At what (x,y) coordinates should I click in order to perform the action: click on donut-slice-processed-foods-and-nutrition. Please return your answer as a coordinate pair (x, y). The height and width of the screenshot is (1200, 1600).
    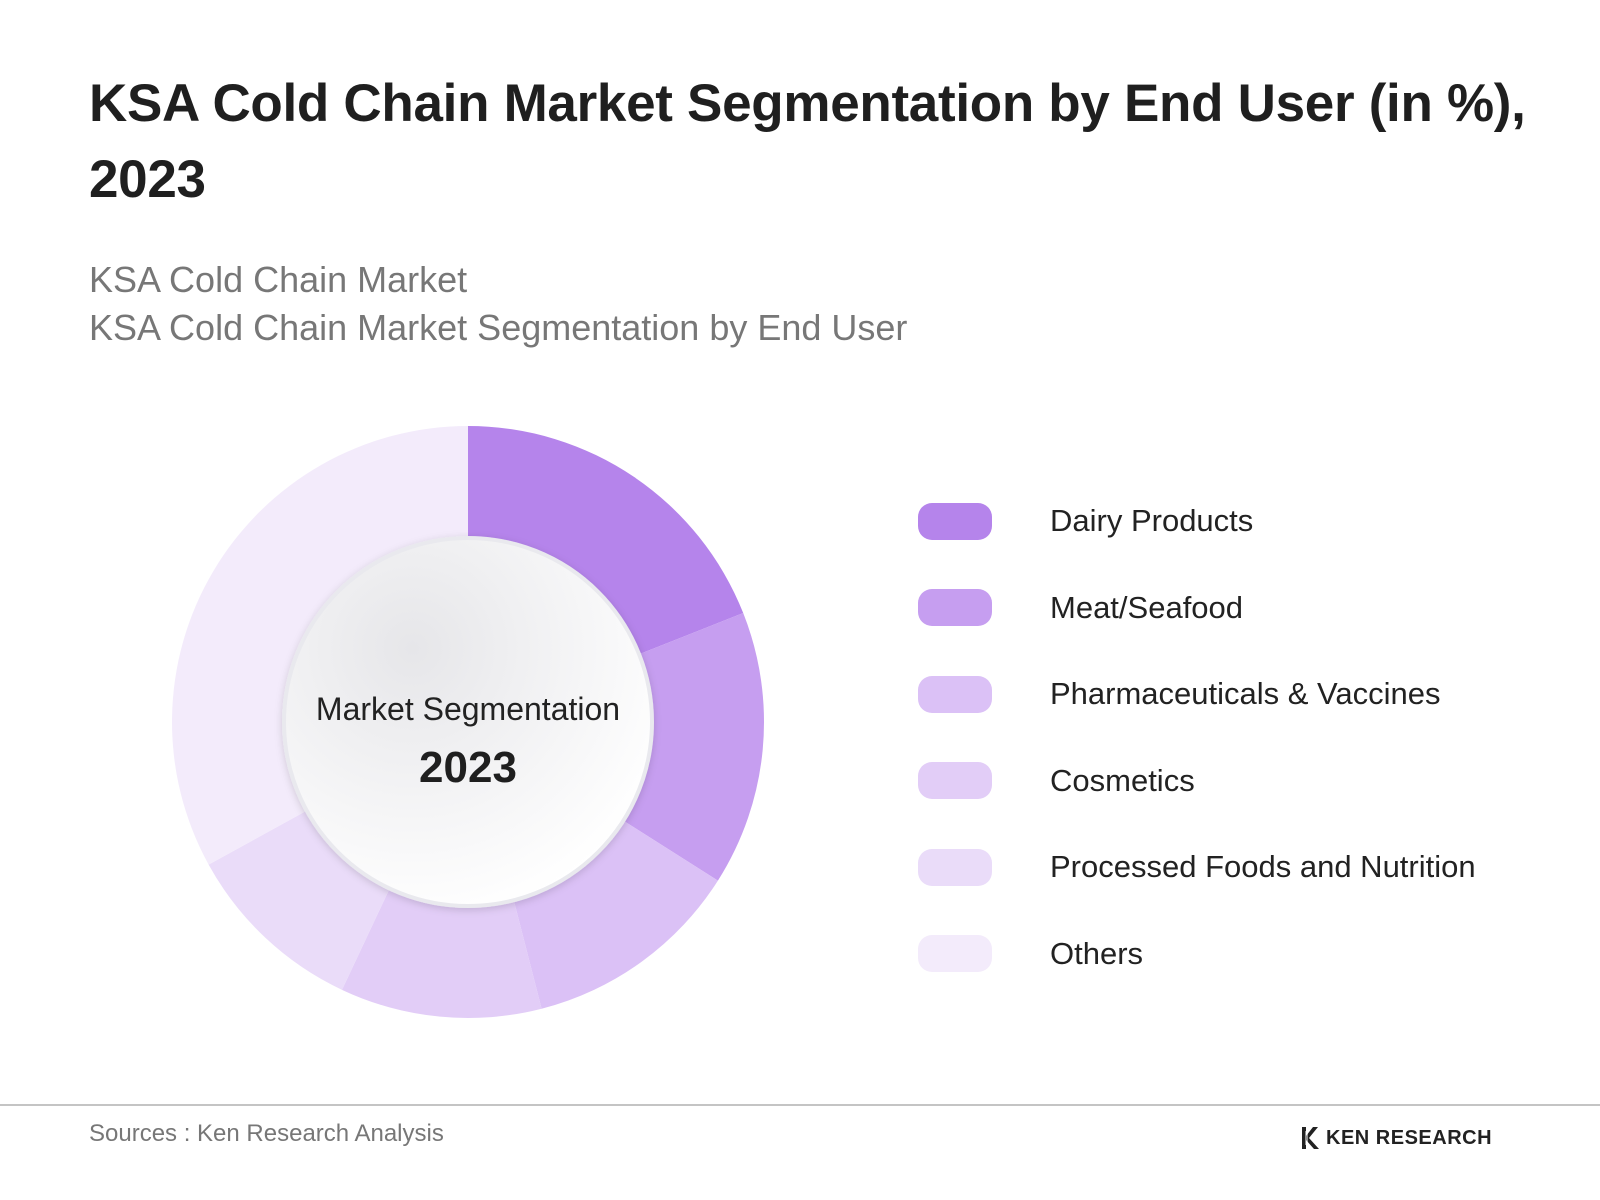
    Looking at the image, I should click on (299, 900).